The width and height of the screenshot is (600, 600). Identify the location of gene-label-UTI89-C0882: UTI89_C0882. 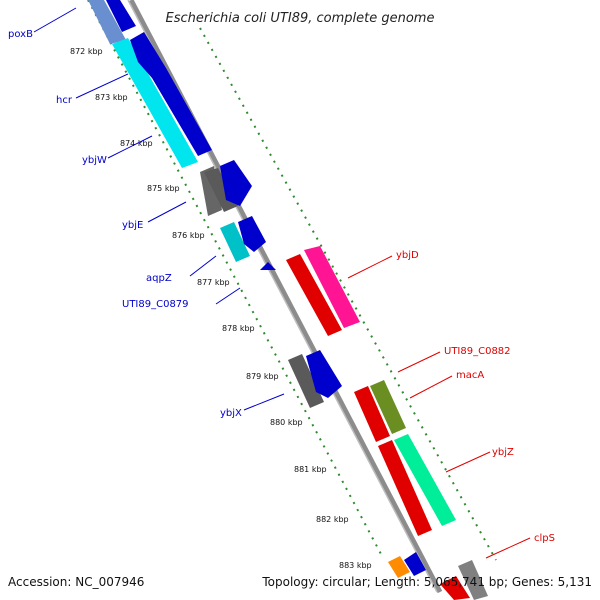
(477, 351).